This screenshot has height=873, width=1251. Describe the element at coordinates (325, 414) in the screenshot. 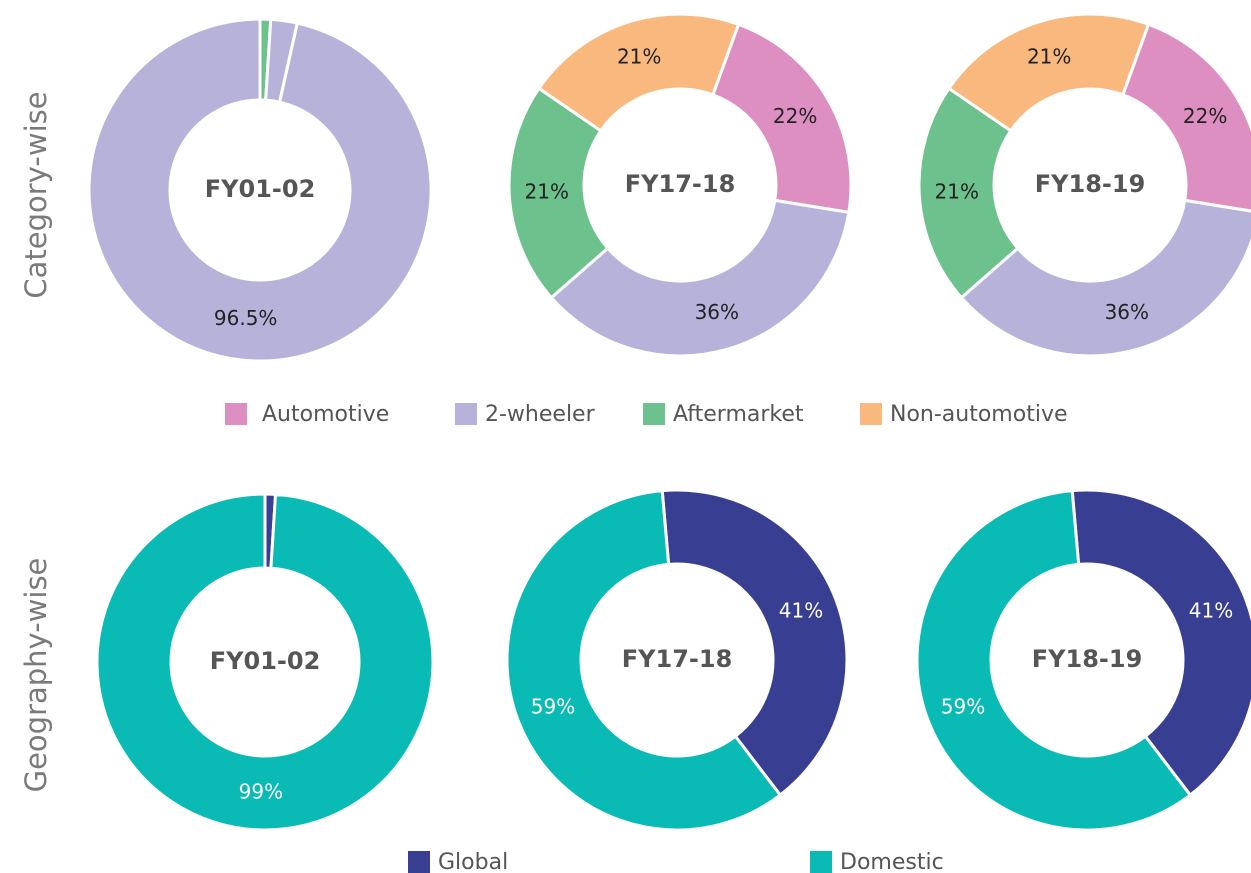

I see `legend-label: Automotive` at that location.